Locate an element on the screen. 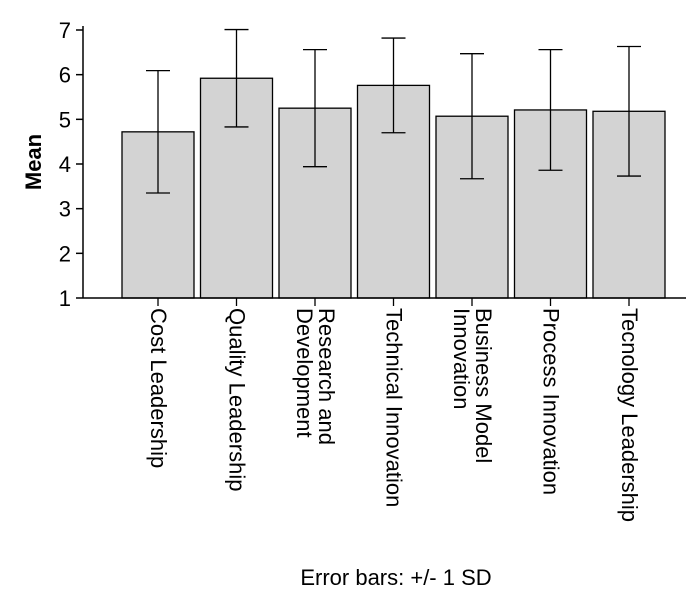 This screenshot has width=686, height=597. y-tick-label: 5 is located at coordinates (65, 119).